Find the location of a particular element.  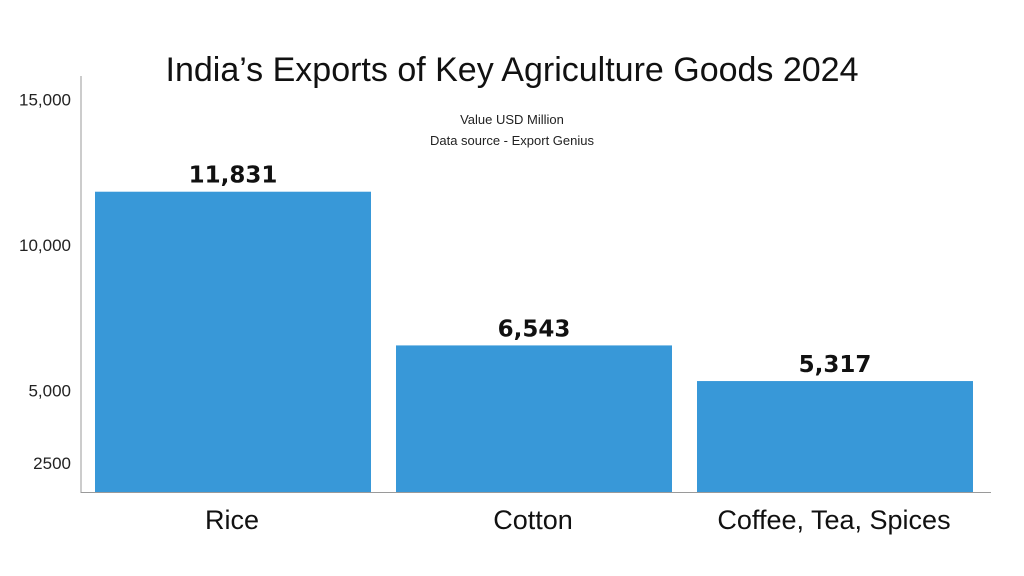

chart-subtitle-units: Value USD Million is located at coordinates (512, 119).